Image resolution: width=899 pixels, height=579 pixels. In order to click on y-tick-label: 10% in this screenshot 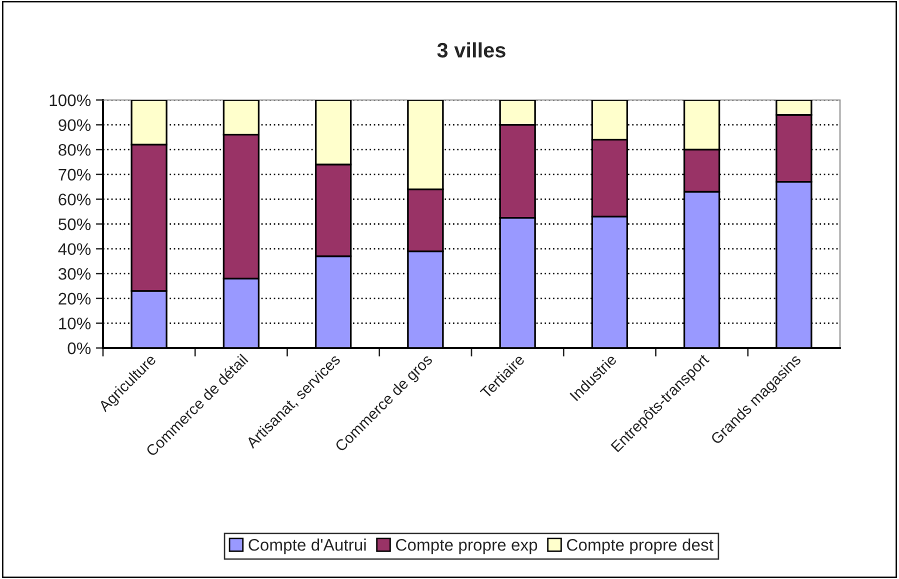, I will do `click(75, 324)`.